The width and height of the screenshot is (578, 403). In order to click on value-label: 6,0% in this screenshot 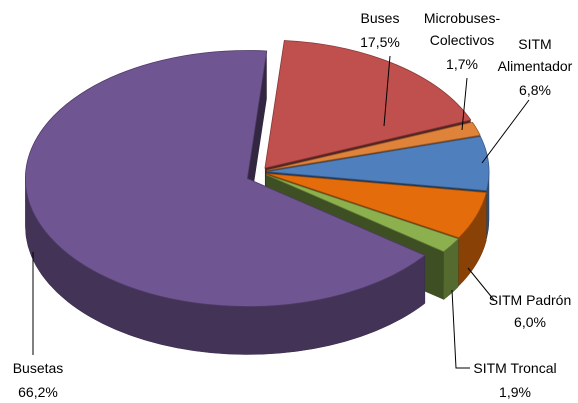, I will do `click(530, 322)`.